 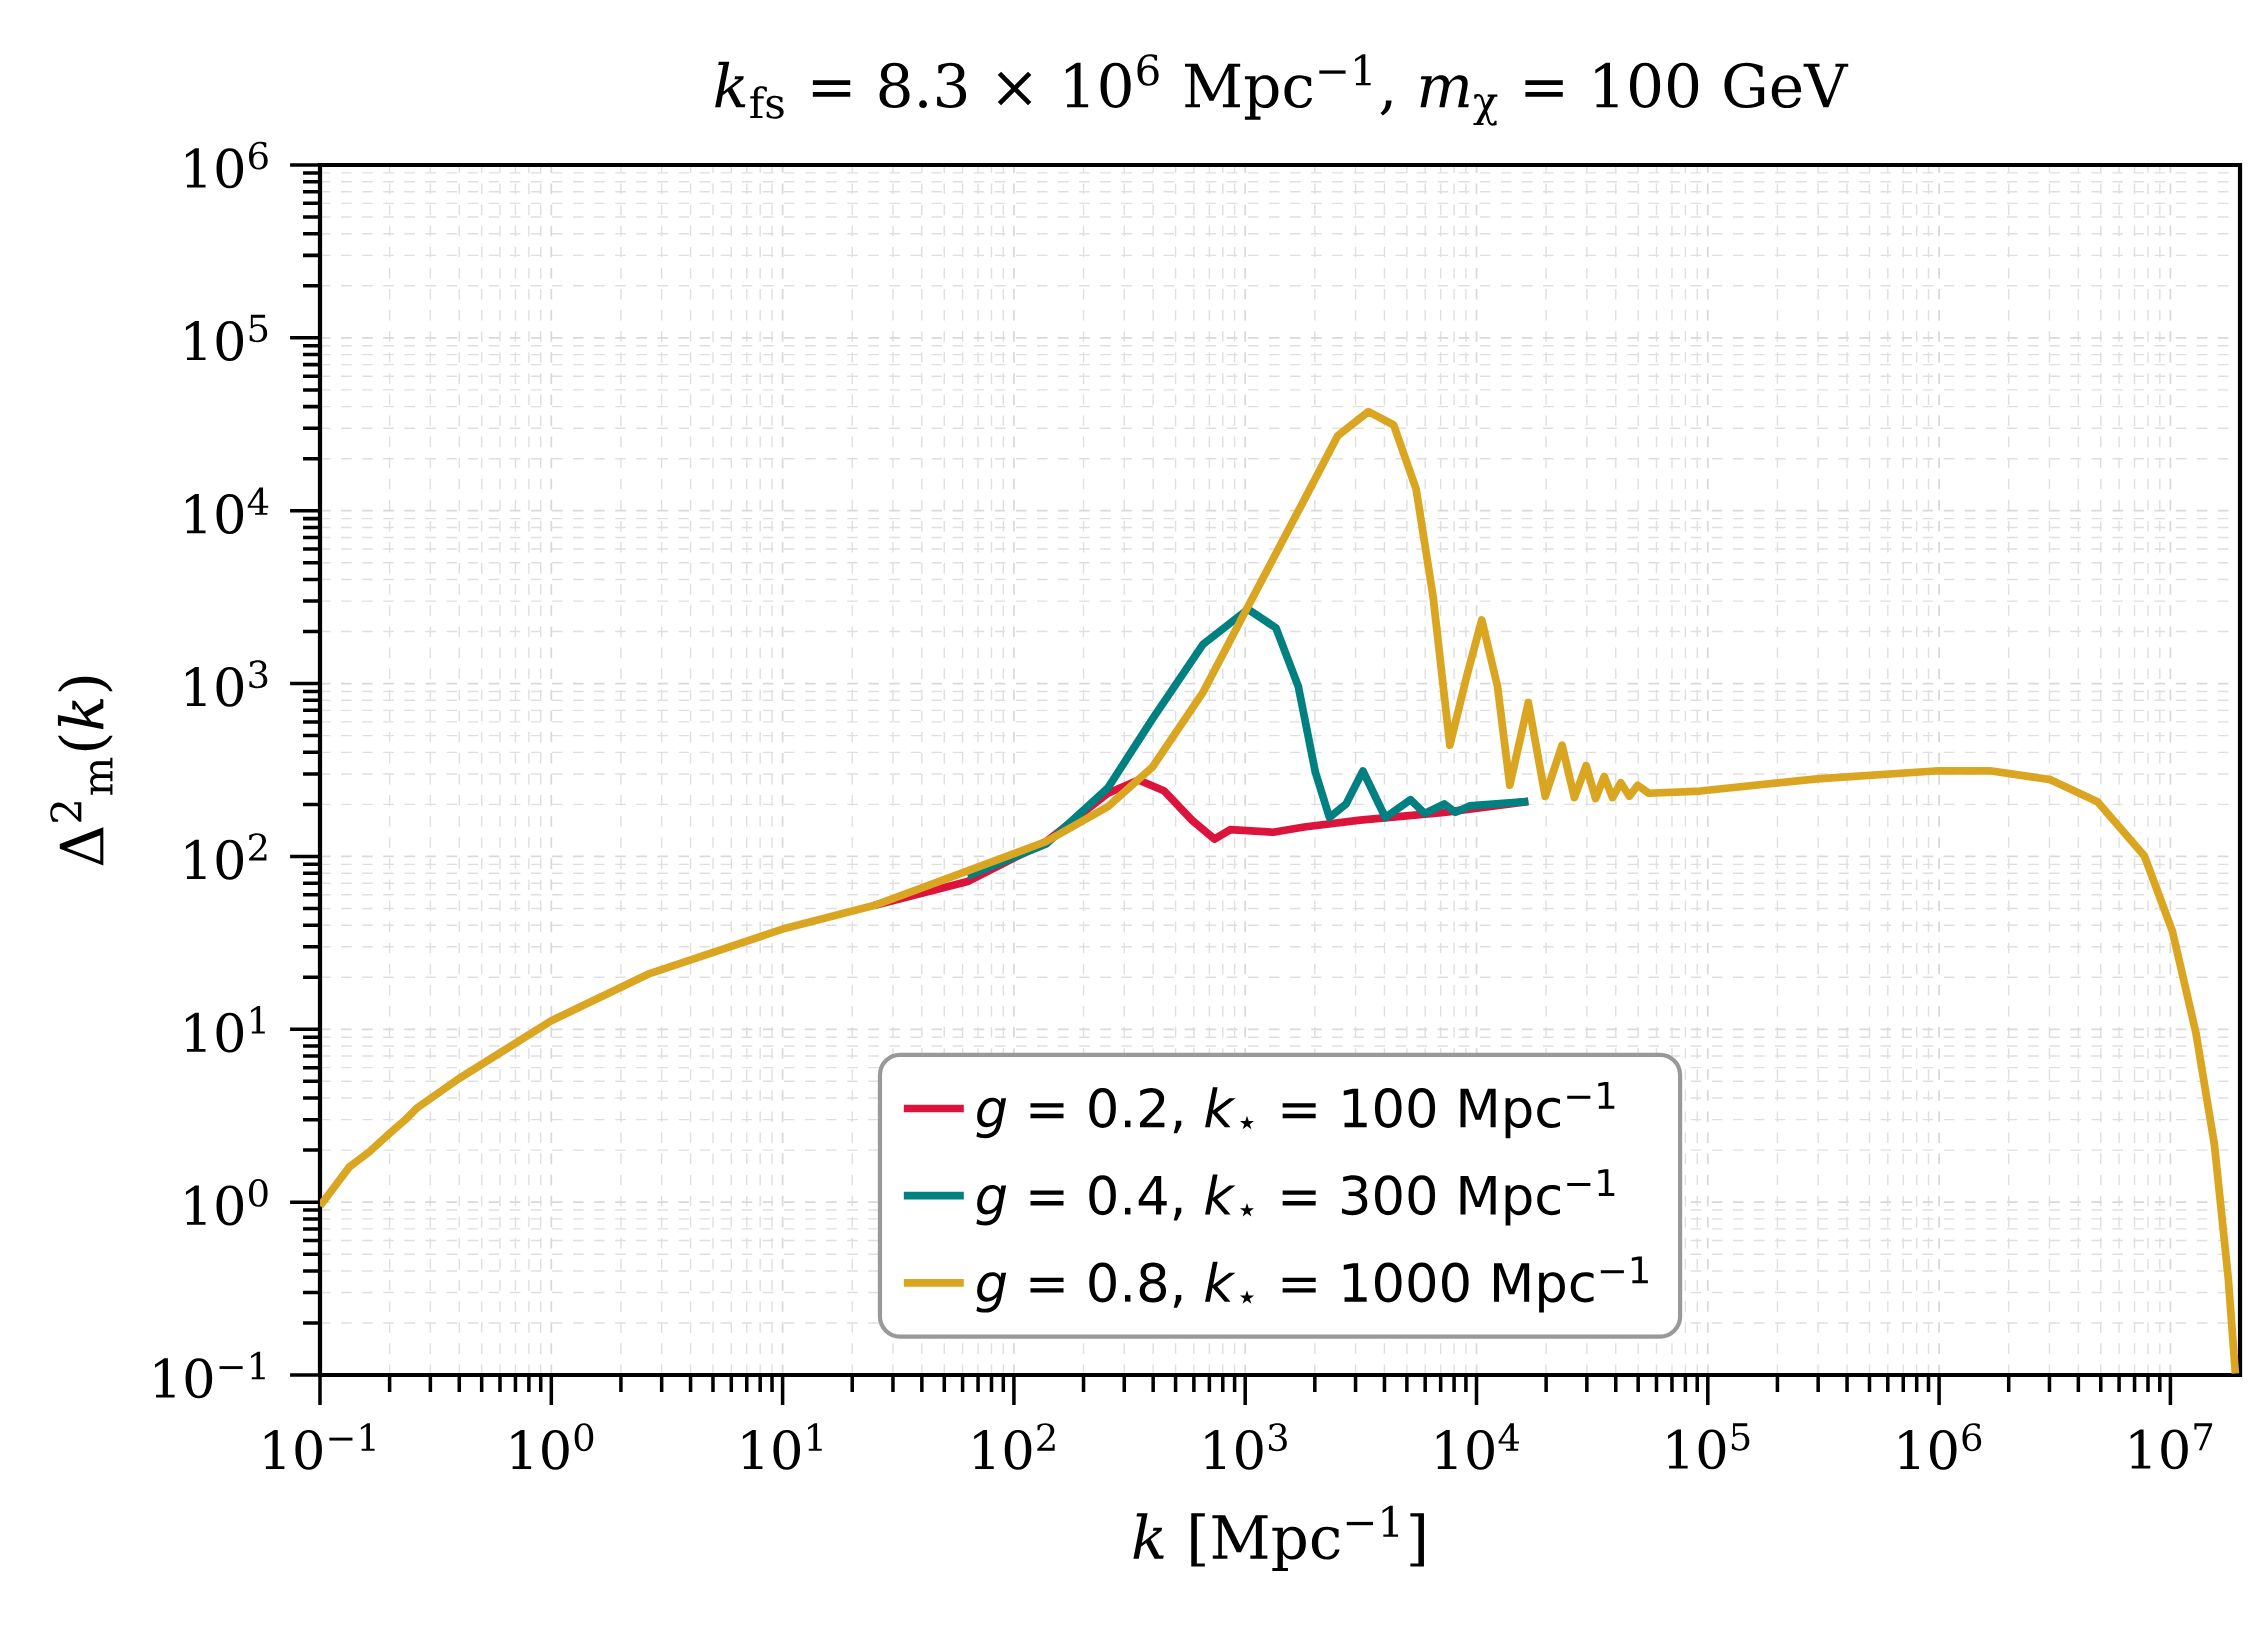 What do you see at coordinates (227, 510) in the screenshot?
I see `y-tick-label: 10$^{4}$` at bounding box center [227, 510].